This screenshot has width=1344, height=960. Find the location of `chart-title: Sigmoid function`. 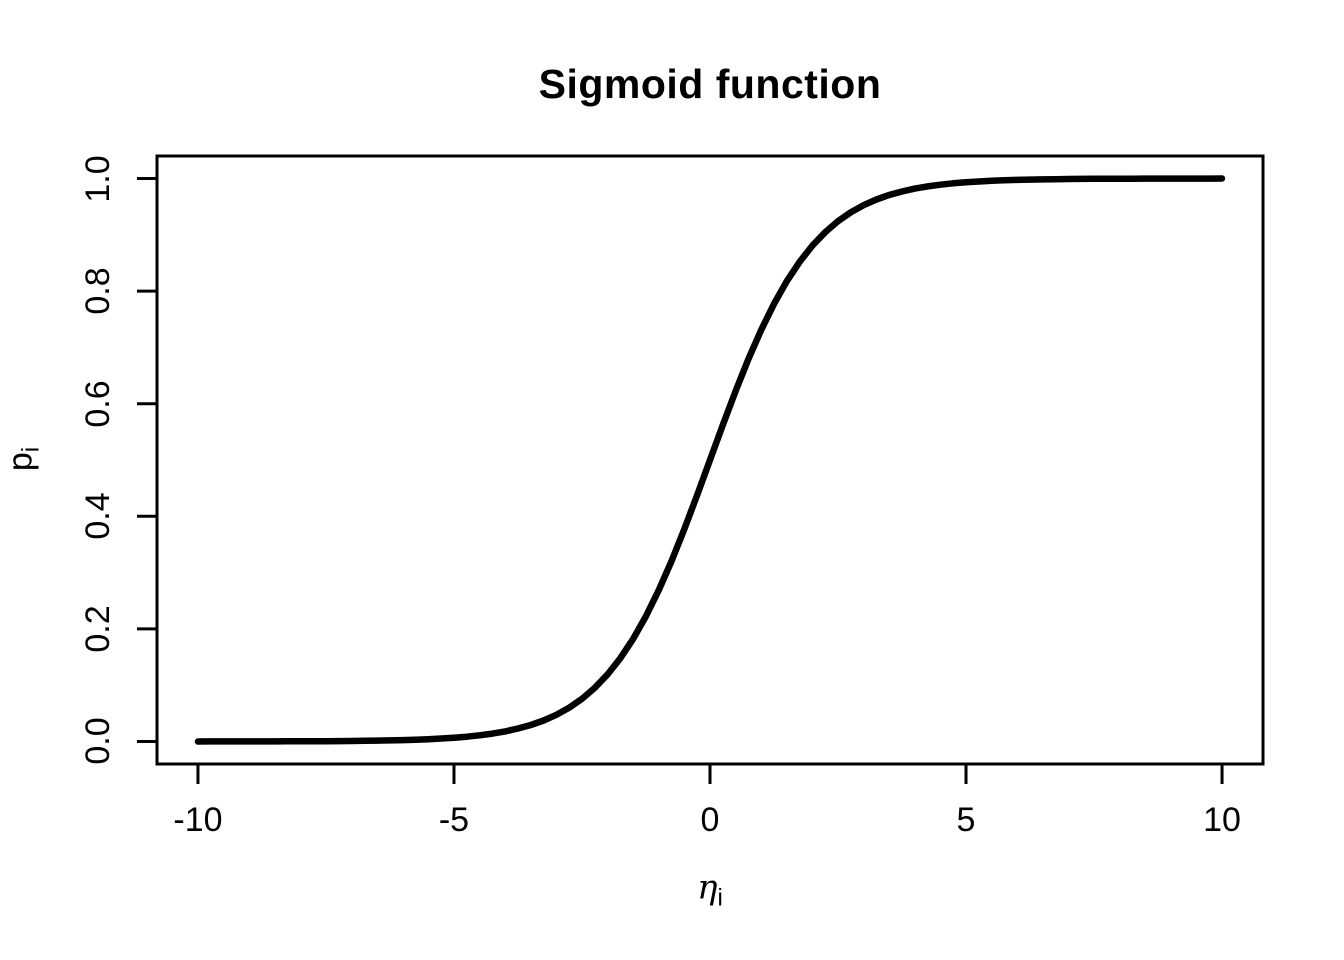

chart-title: Sigmoid function is located at coordinates (710, 84).